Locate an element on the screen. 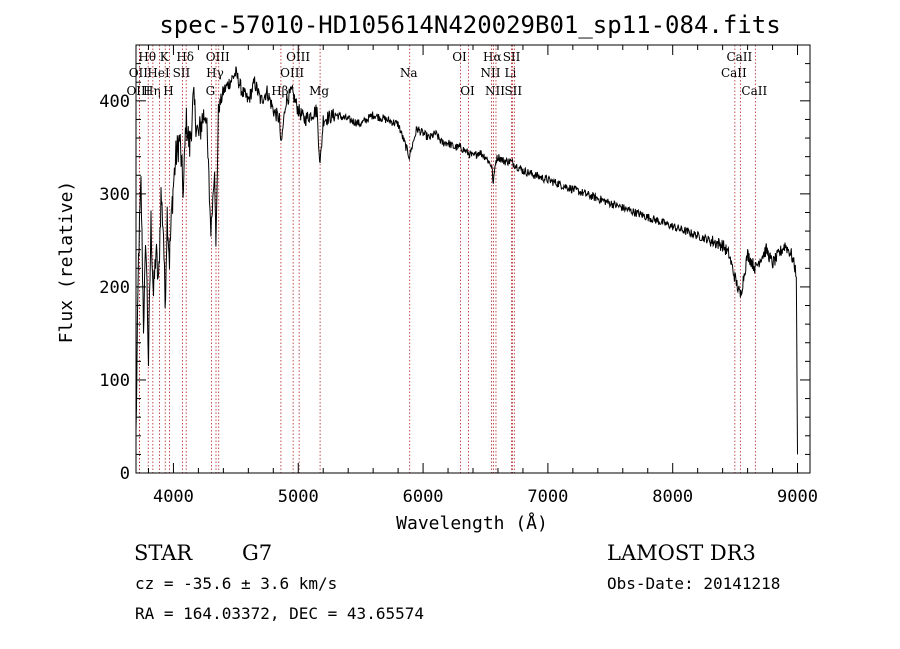 This screenshot has height=649, width=900. spectral-line-label-7: SII is located at coordinates (182, 73).